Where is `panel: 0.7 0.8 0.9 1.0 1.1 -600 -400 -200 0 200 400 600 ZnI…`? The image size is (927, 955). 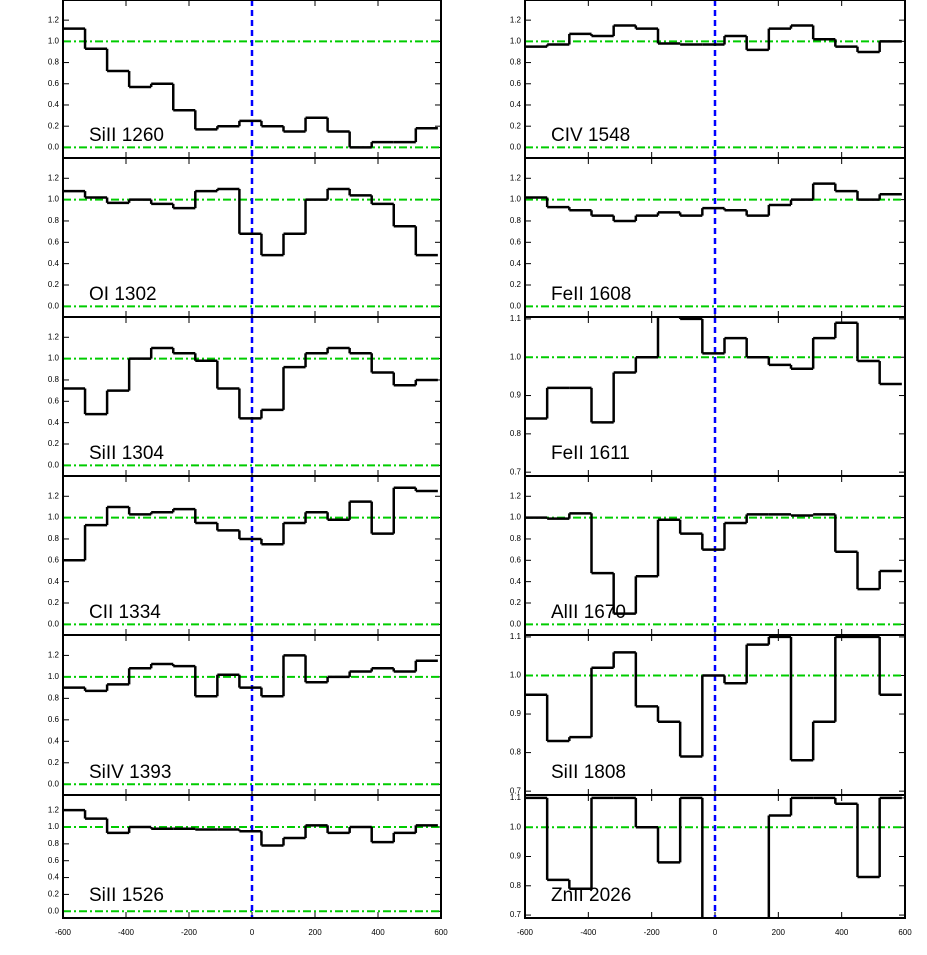 panel: 0.7 0.8 0.9 1.0 1.1 -600 -400 -200 0 200 400 600 ZnI… is located at coordinates (711, 865).